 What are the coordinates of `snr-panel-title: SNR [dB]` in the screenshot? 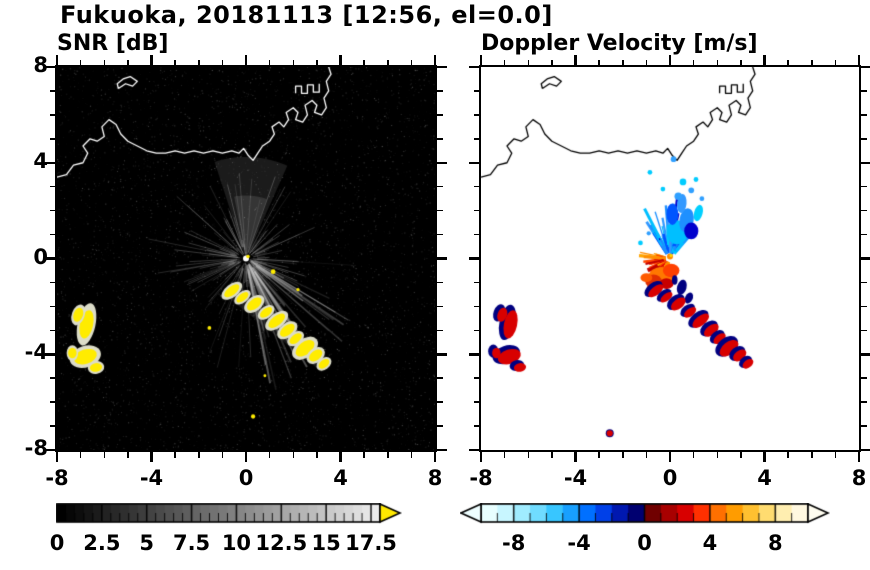 It's located at (113, 43).